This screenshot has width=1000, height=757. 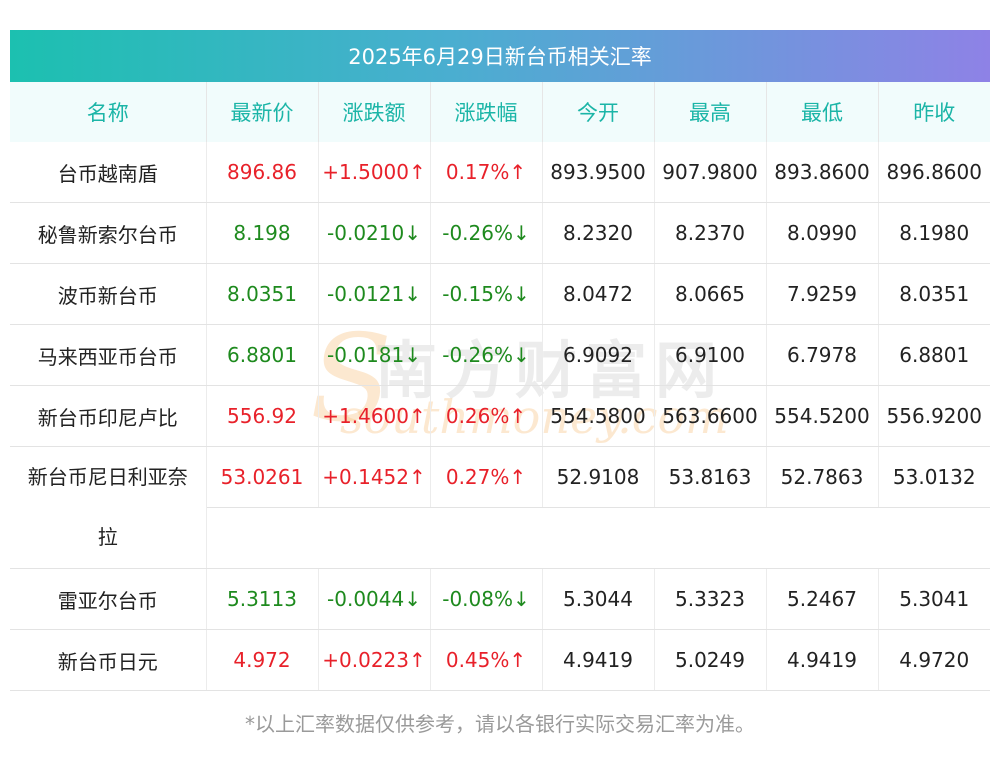 What do you see at coordinates (108, 172) in the screenshot?
I see `cell-name: 台币越南盾` at bounding box center [108, 172].